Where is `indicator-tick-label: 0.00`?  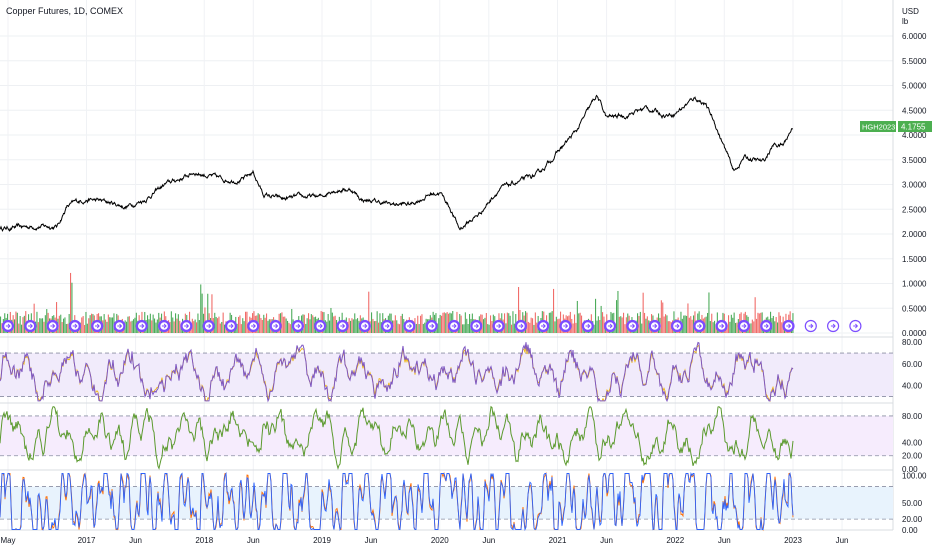
indicator-tick-label: 0.00 is located at coordinates (910, 530).